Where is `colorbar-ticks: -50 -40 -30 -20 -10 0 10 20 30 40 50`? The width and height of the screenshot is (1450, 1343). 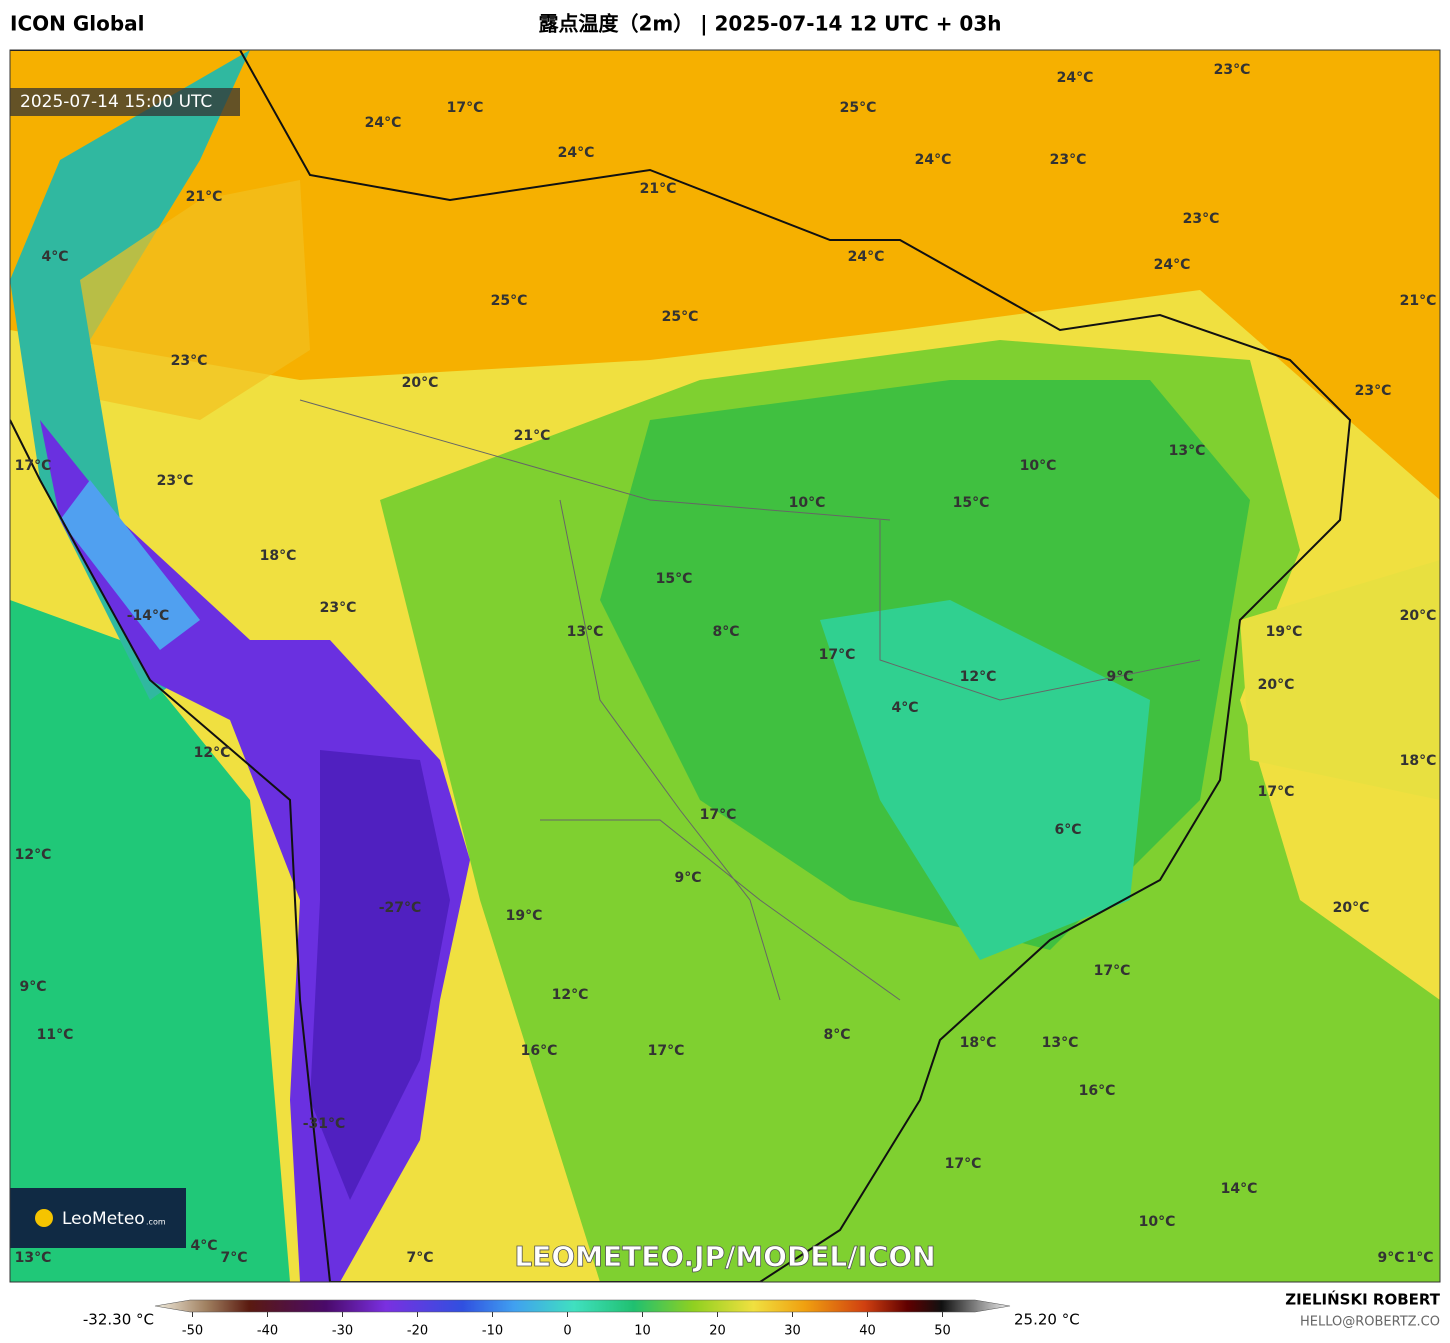 colorbar-ticks: -50 -40 -30 -20 -10 0 10 20 30 40 50 is located at coordinates (566, 1325).